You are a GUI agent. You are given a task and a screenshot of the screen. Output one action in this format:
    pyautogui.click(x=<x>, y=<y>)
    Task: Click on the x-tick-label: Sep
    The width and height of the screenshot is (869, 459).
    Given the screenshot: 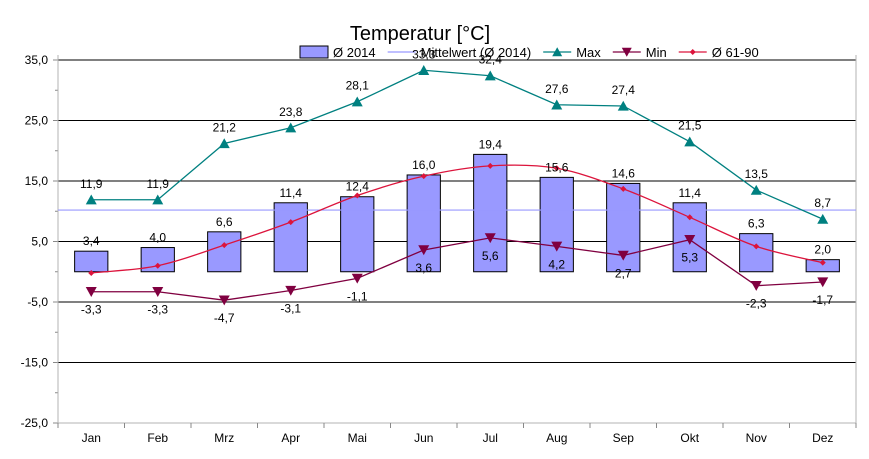 What is the action you would take?
    pyautogui.click(x=624, y=438)
    